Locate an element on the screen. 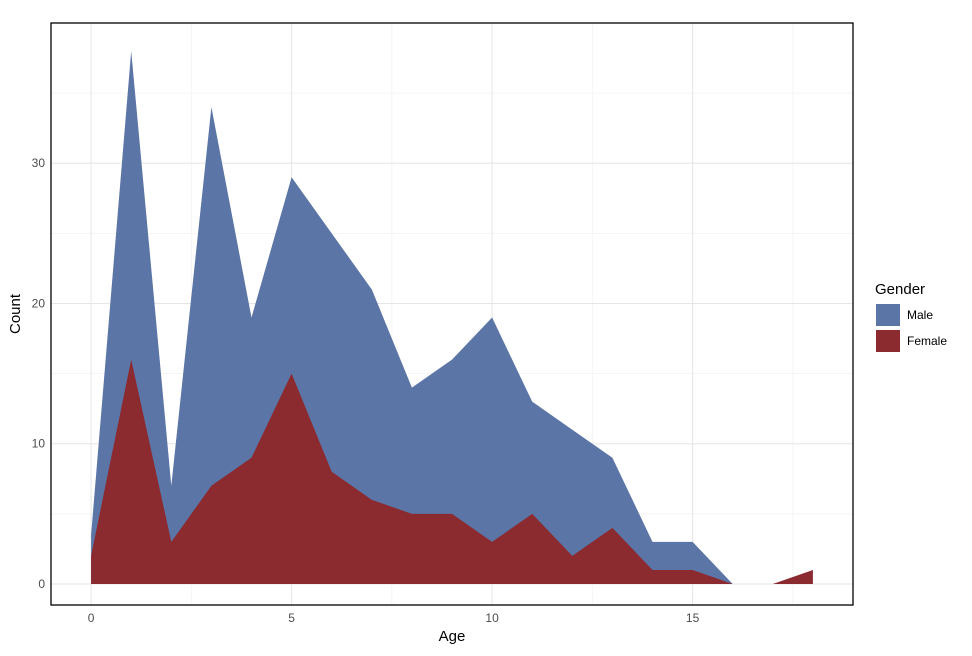  x-tick-label: 5 is located at coordinates (291, 618).